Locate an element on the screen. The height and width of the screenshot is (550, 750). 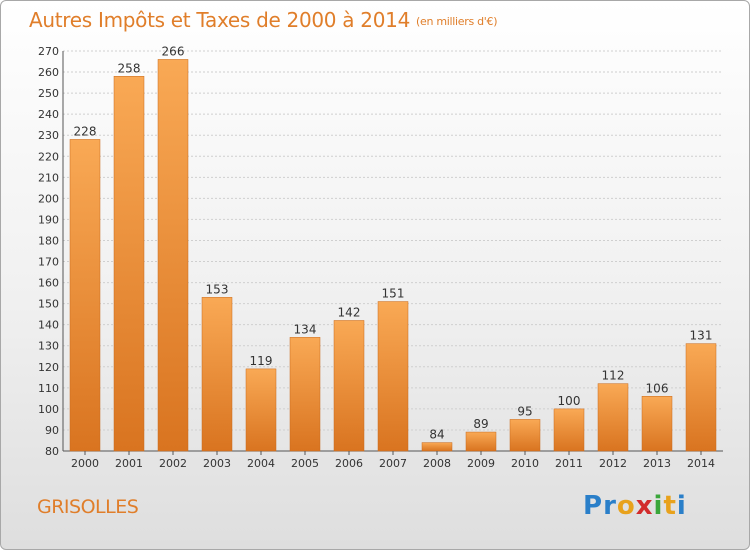
y-tick-label: 150 is located at coordinates (48, 304).